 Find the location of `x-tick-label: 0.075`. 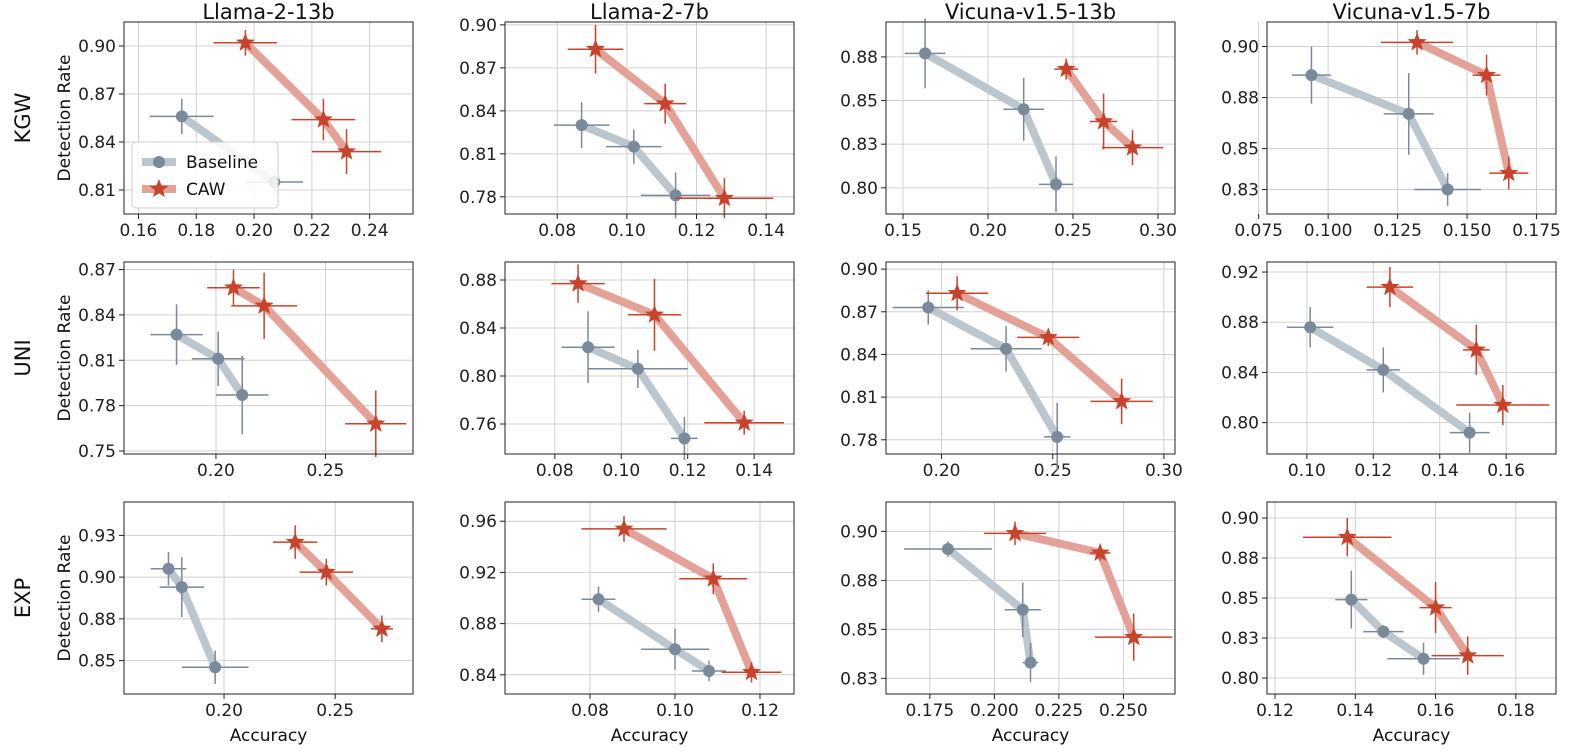

x-tick-label: 0.075 is located at coordinates (1258, 231).